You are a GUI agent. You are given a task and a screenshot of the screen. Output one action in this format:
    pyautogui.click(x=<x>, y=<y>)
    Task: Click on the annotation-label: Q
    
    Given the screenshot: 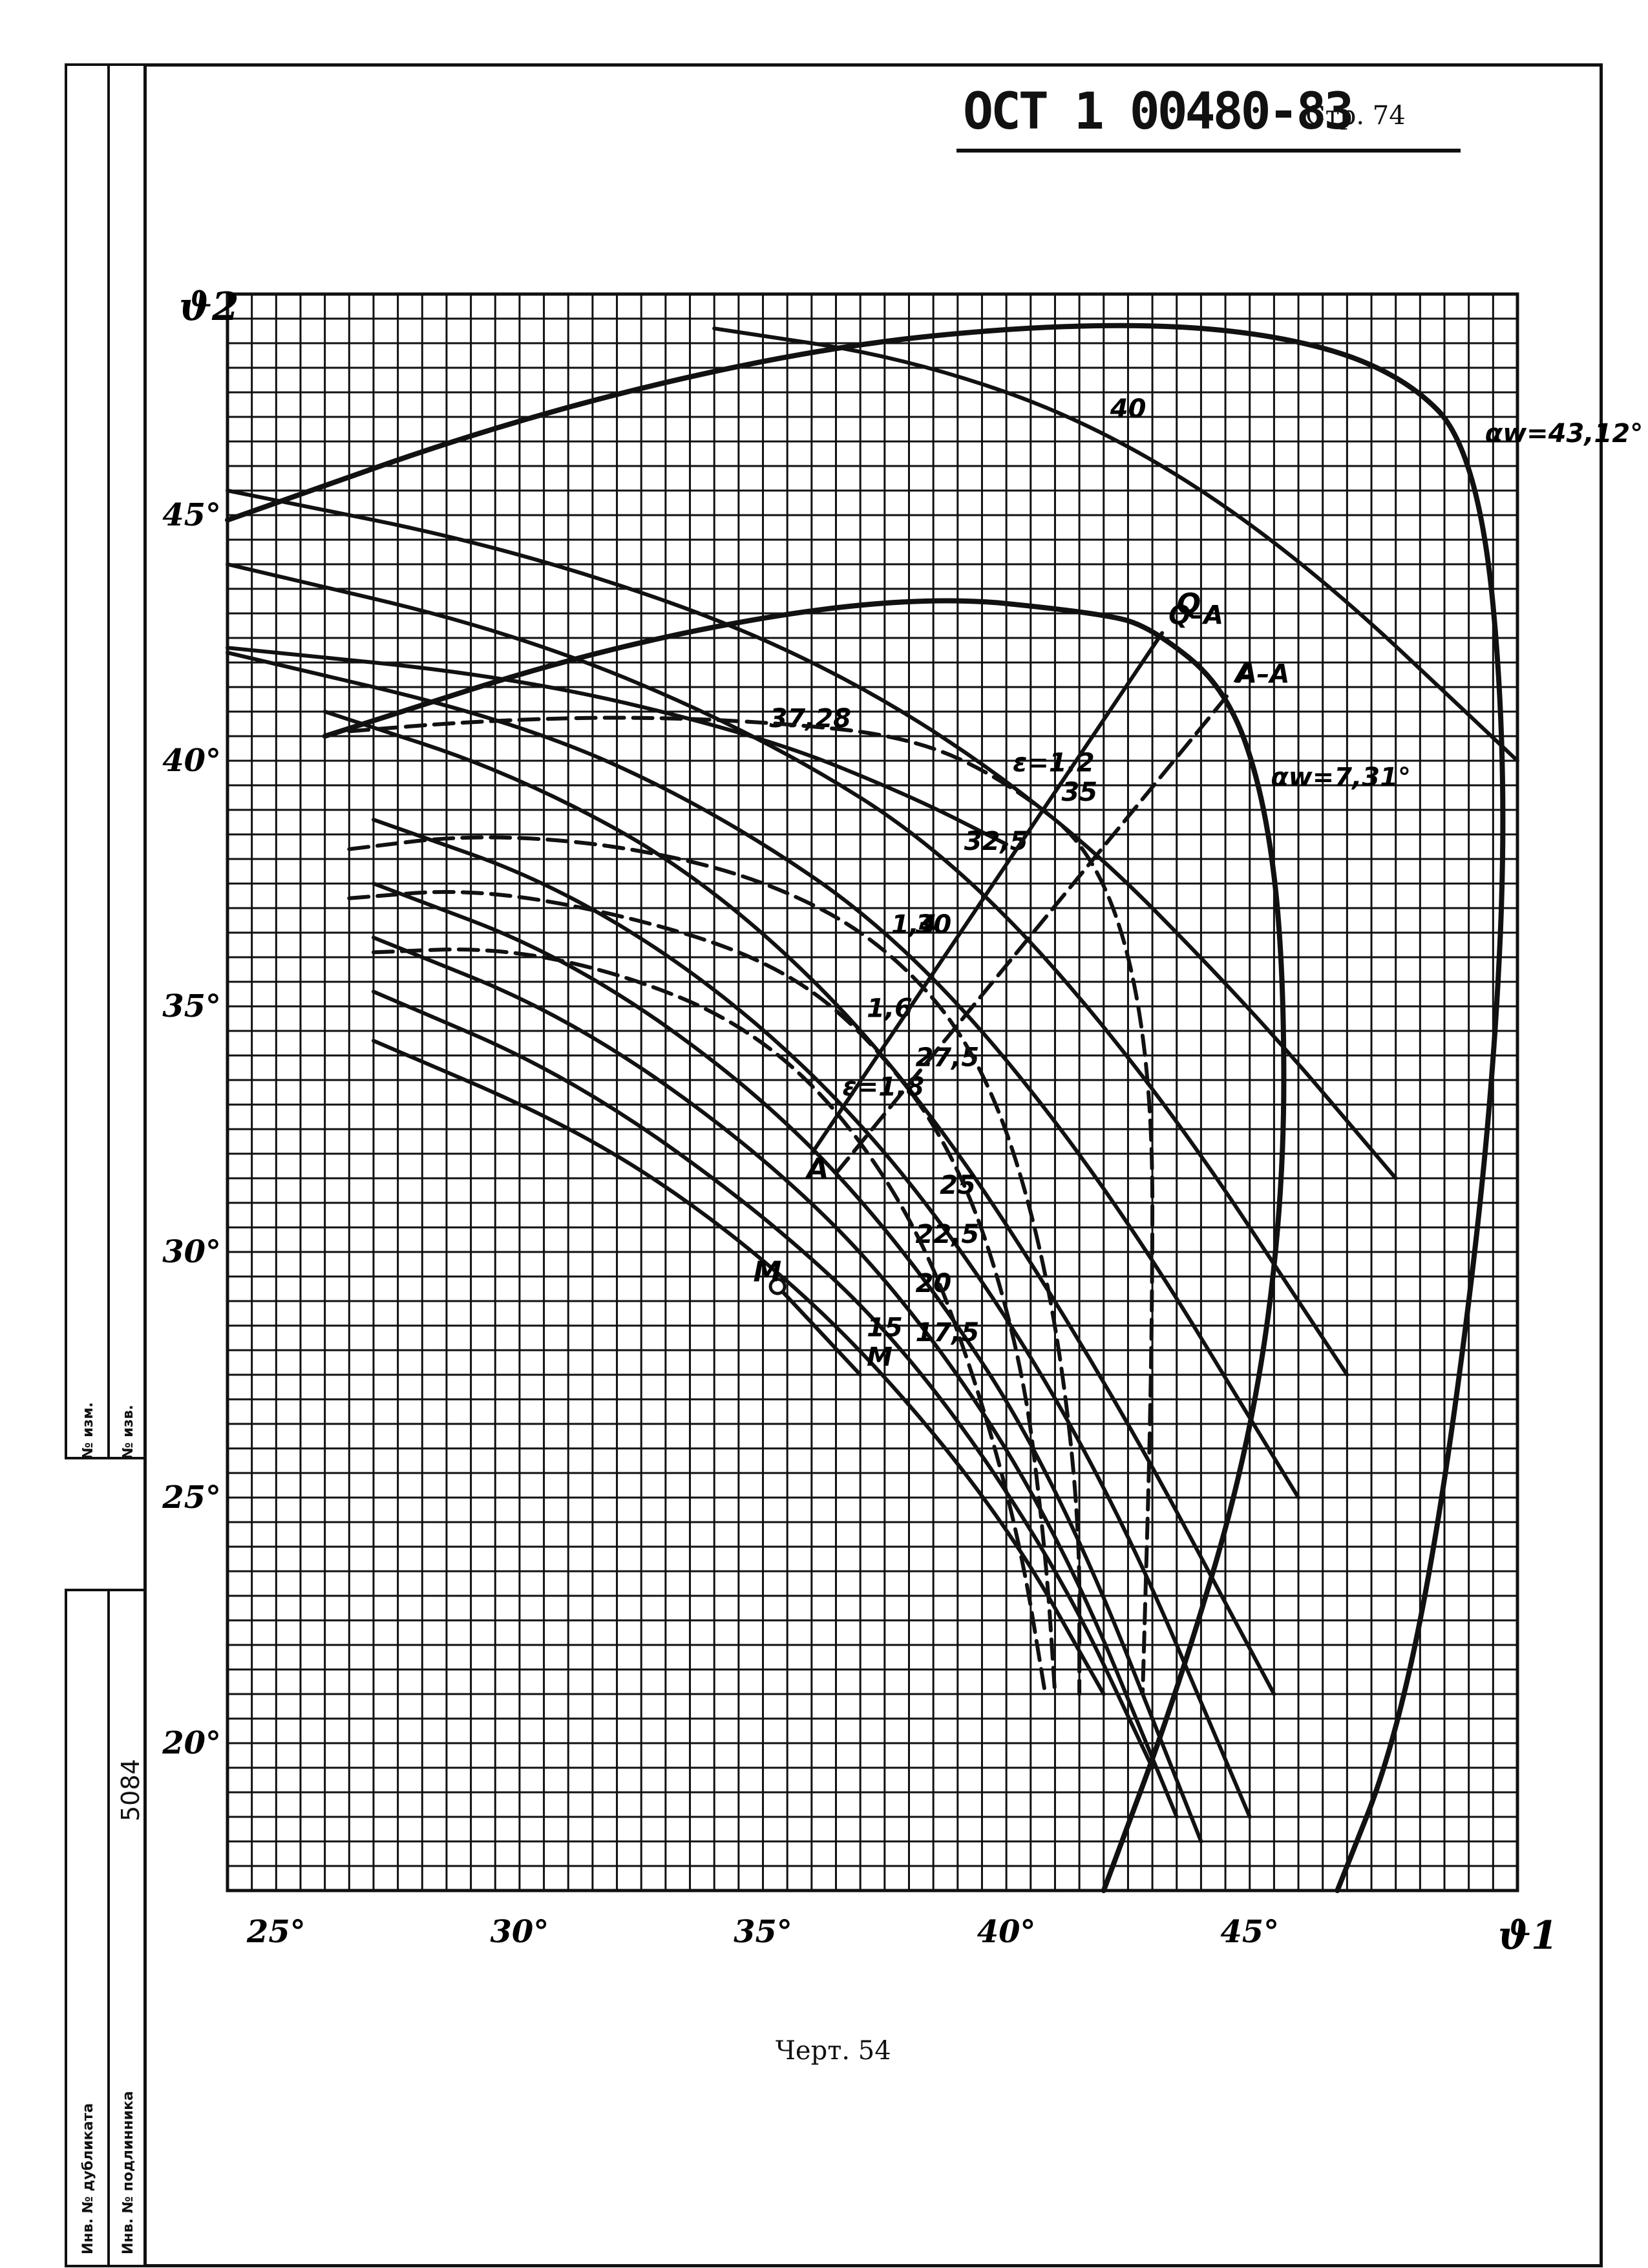 What is the action you would take?
    pyautogui.click(x=1189, y=604)
    